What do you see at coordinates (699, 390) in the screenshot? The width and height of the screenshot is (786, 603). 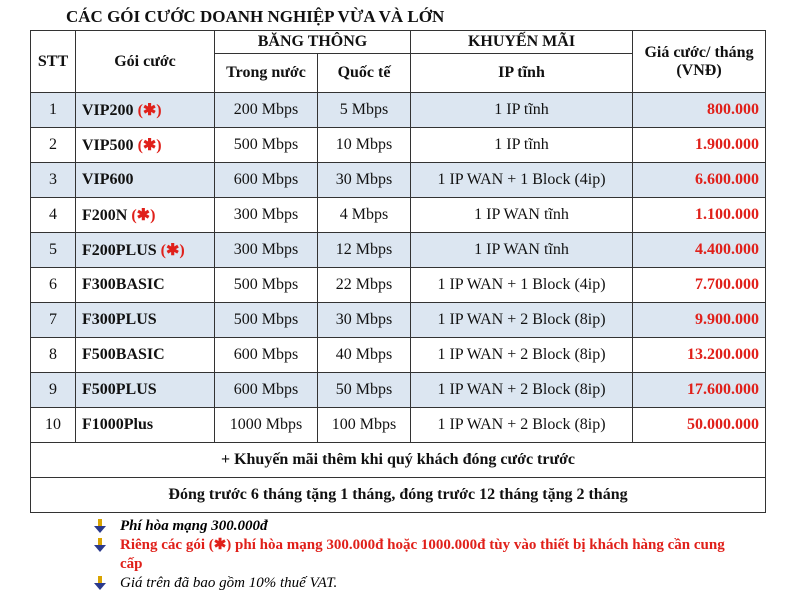 I see `price-cell: 17.600.000` at bounding box center [699, 390].